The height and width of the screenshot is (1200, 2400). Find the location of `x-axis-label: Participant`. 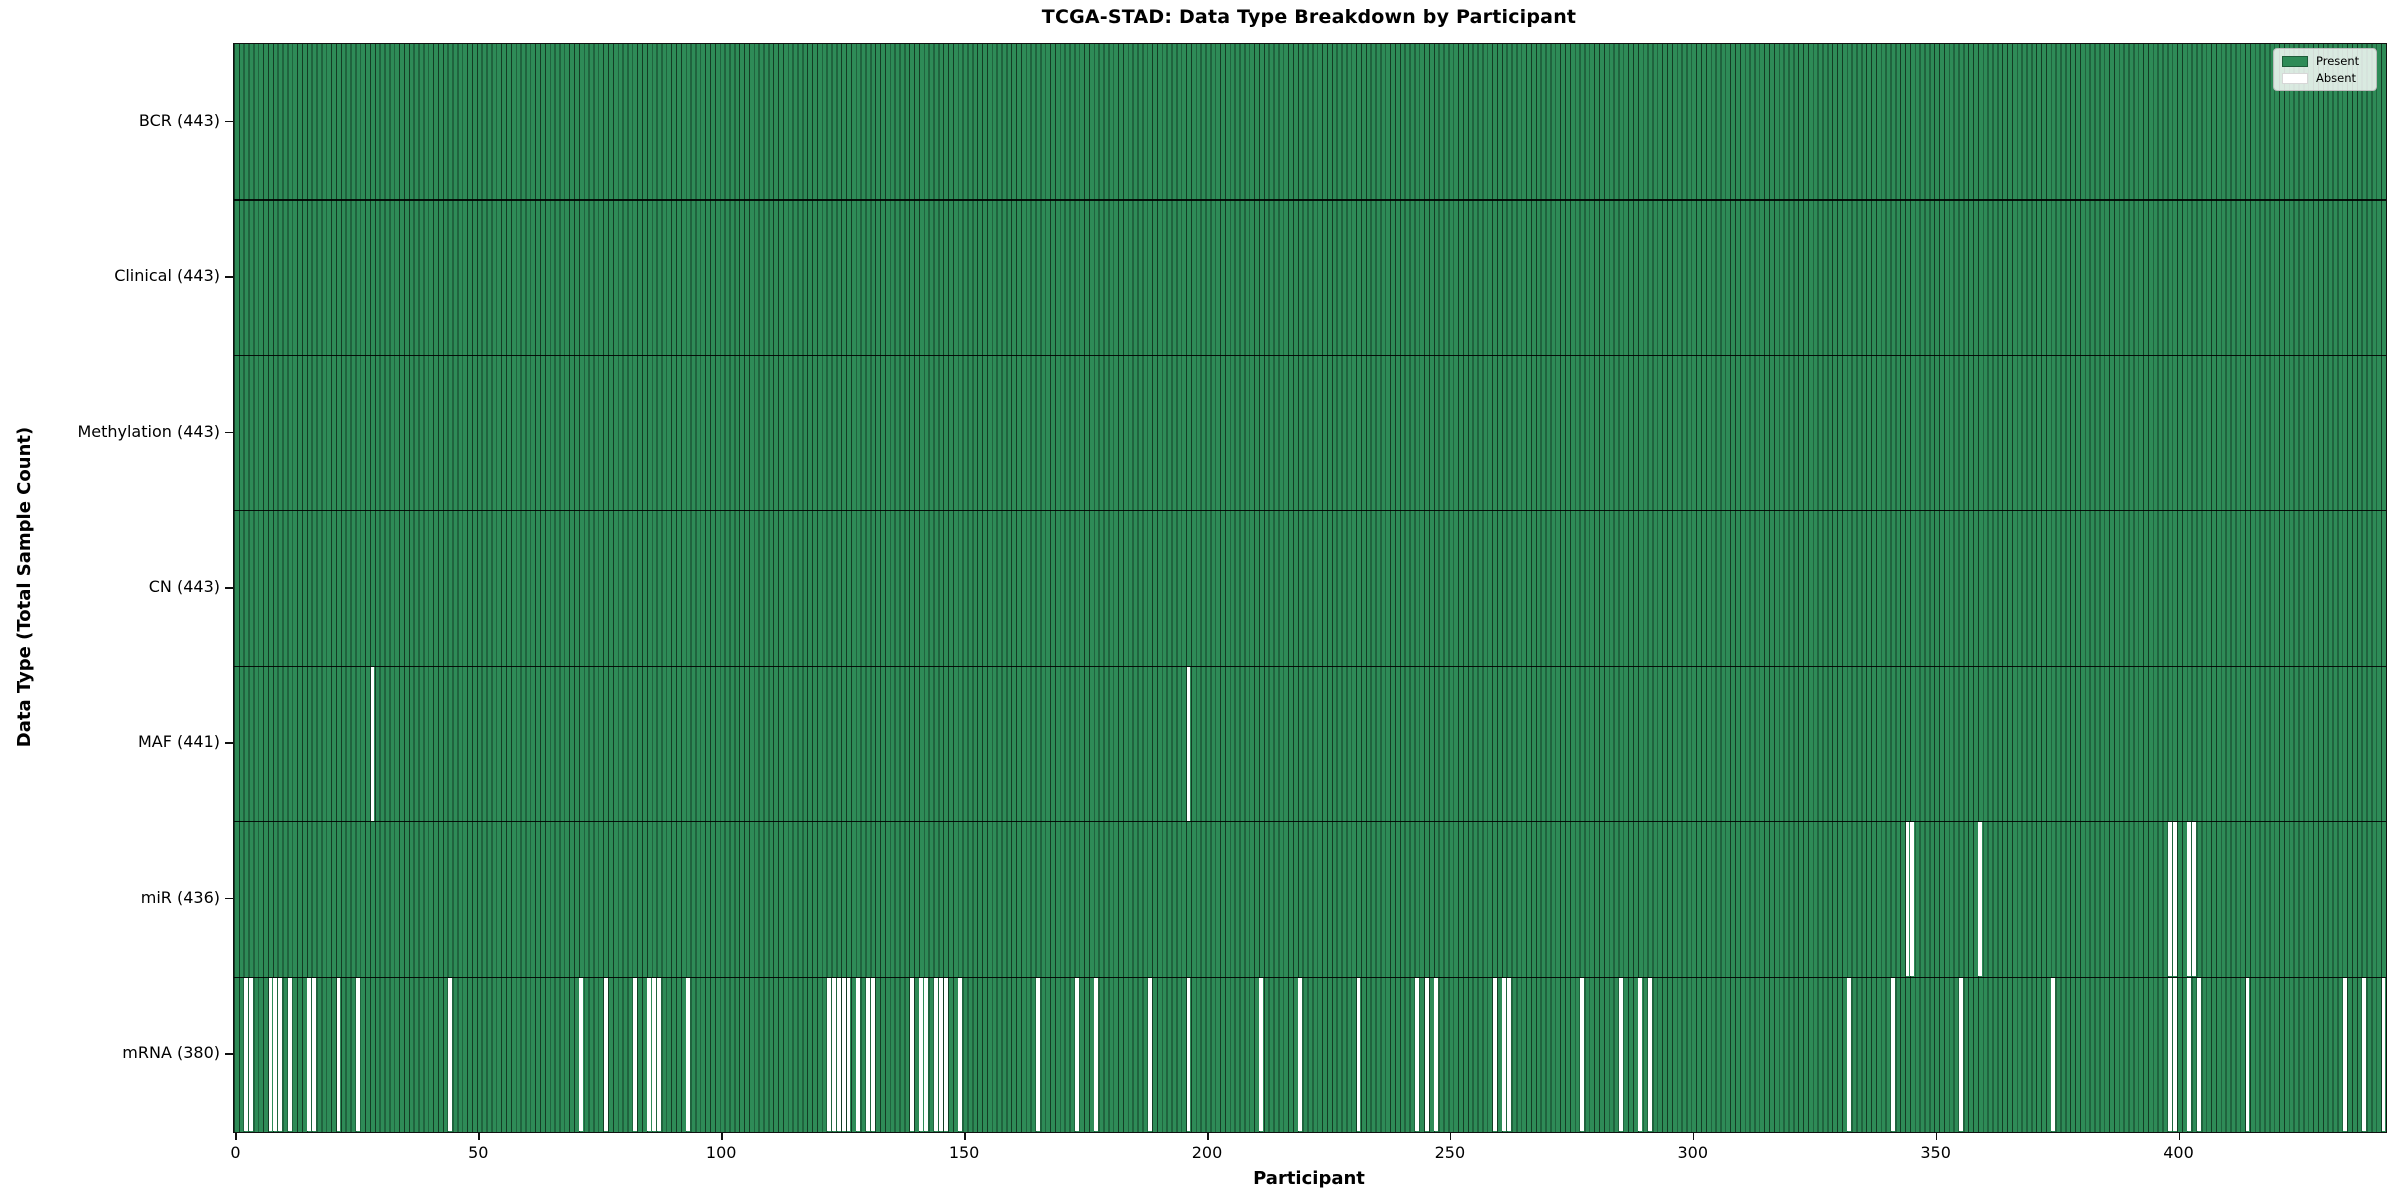

x-axis-label: Participant is located at coordinates (1309, 1178).